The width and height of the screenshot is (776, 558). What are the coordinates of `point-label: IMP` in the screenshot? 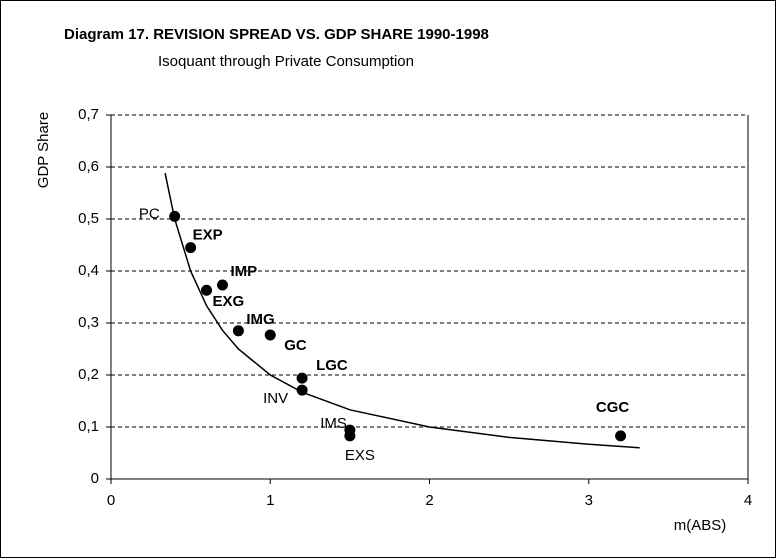 It's located at (243, 271).